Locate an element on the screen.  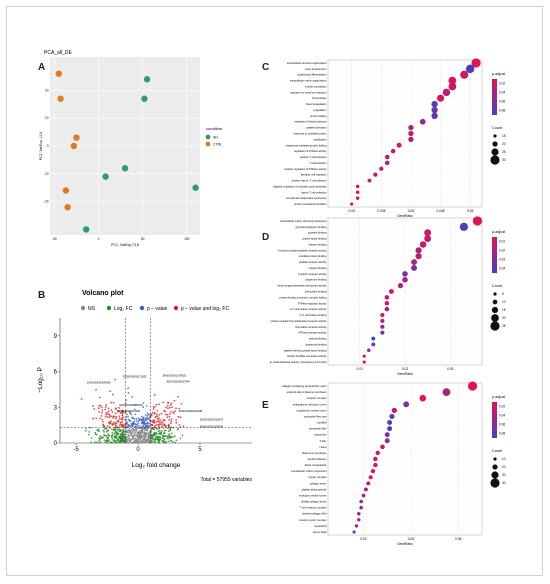
pca-point-ctrl is located at coordinates (74, 146).